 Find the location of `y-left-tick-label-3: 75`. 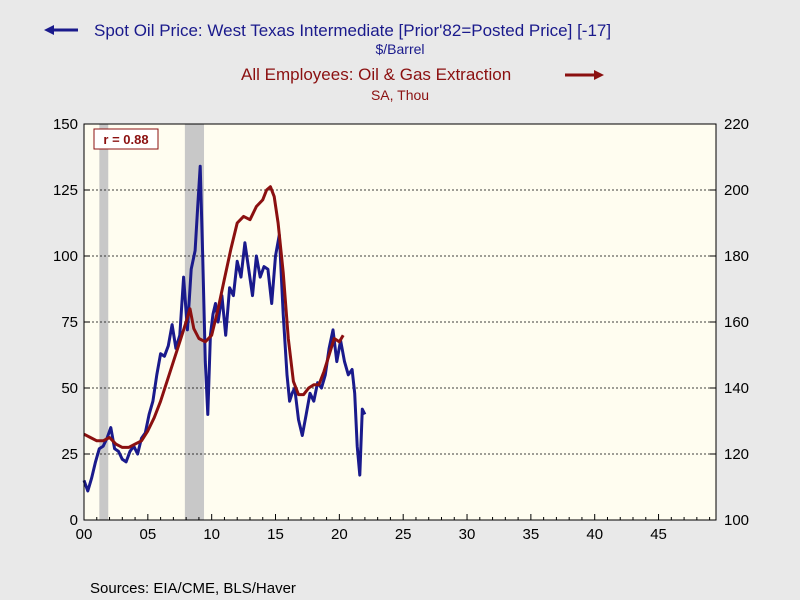

y-left-tick-label-3: 75 is located at coordinates (69, 322).